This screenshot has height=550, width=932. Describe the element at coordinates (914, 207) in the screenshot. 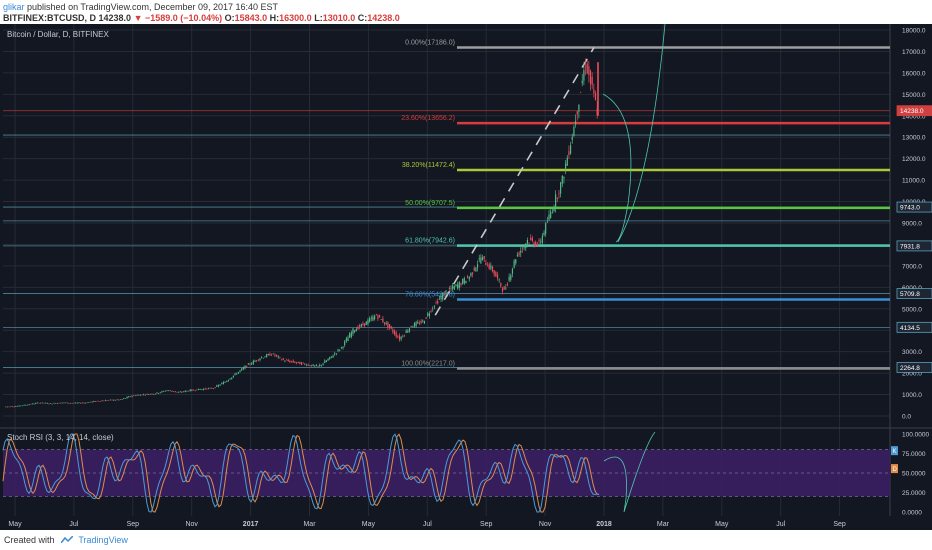

I see `price-tag` at that location.